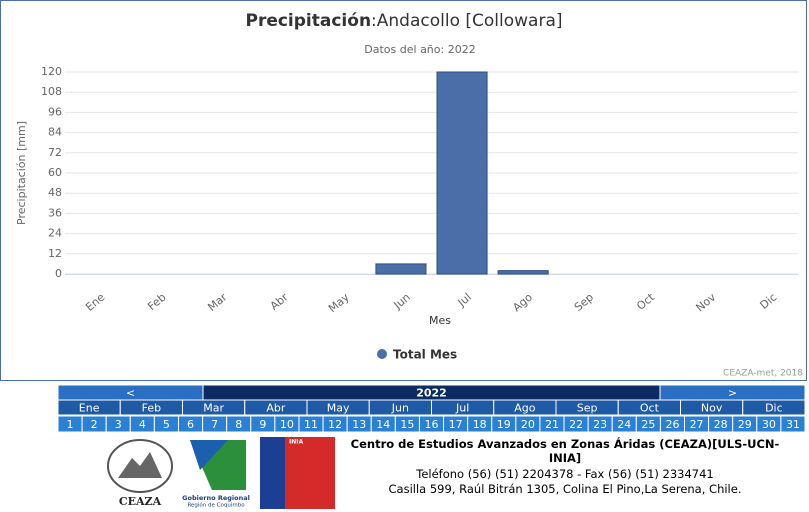 Image resolution: width=809 pixels, height=512 pixels. I want to click on chart-title: Precipitación:Andacollo [Collowara], so click(403, 21).